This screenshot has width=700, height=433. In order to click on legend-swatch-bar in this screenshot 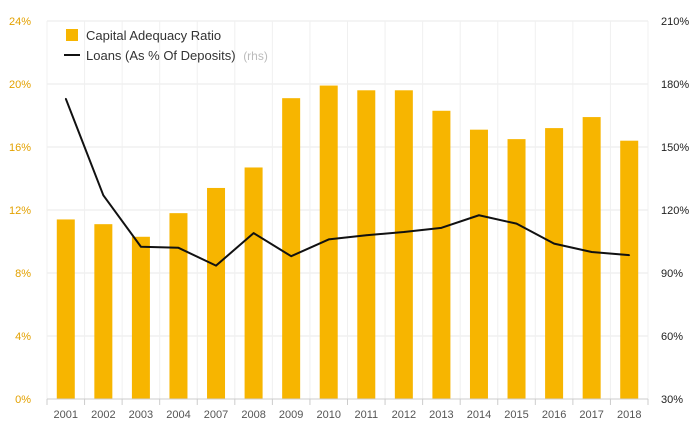, I will do `click(72, 35)`.